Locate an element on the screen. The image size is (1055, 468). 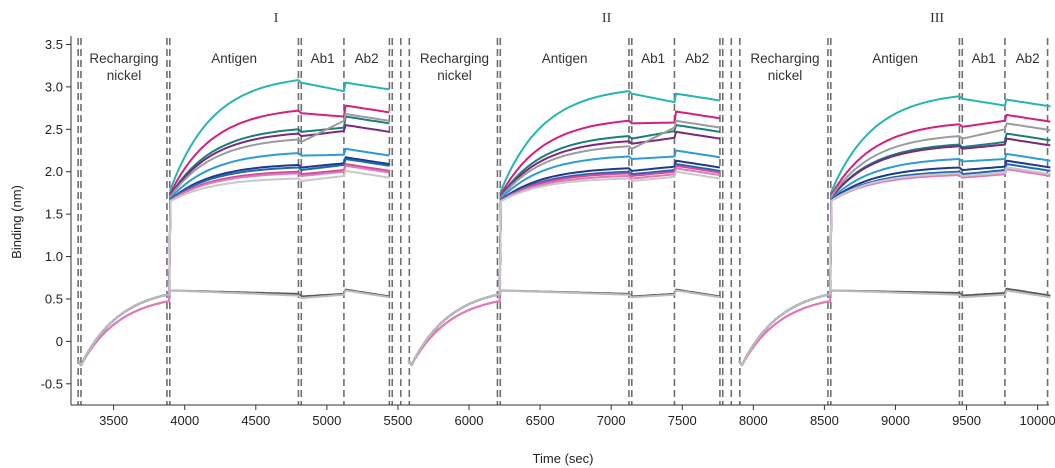
y-tick-label: 2.5 is located at coordinates (54, 129).